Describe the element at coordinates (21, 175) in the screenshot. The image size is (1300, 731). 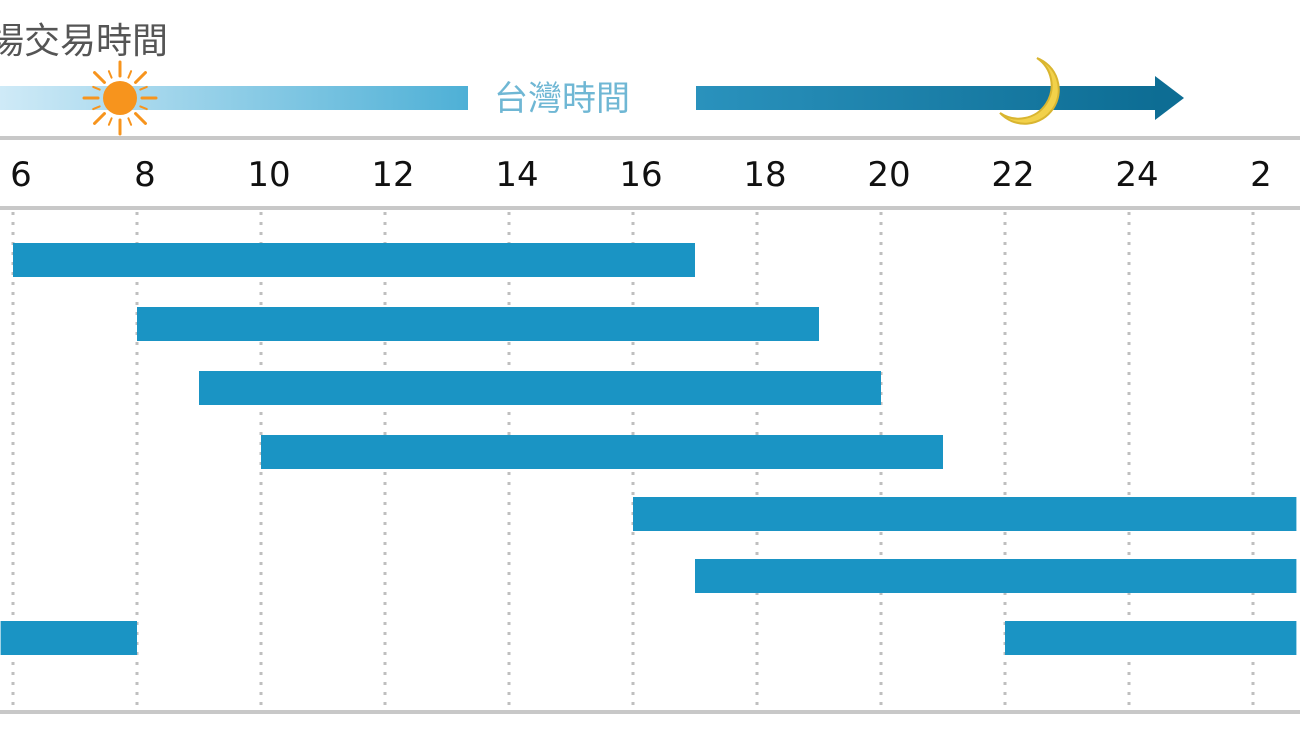
I see `x-tick-label: 6` at that location.